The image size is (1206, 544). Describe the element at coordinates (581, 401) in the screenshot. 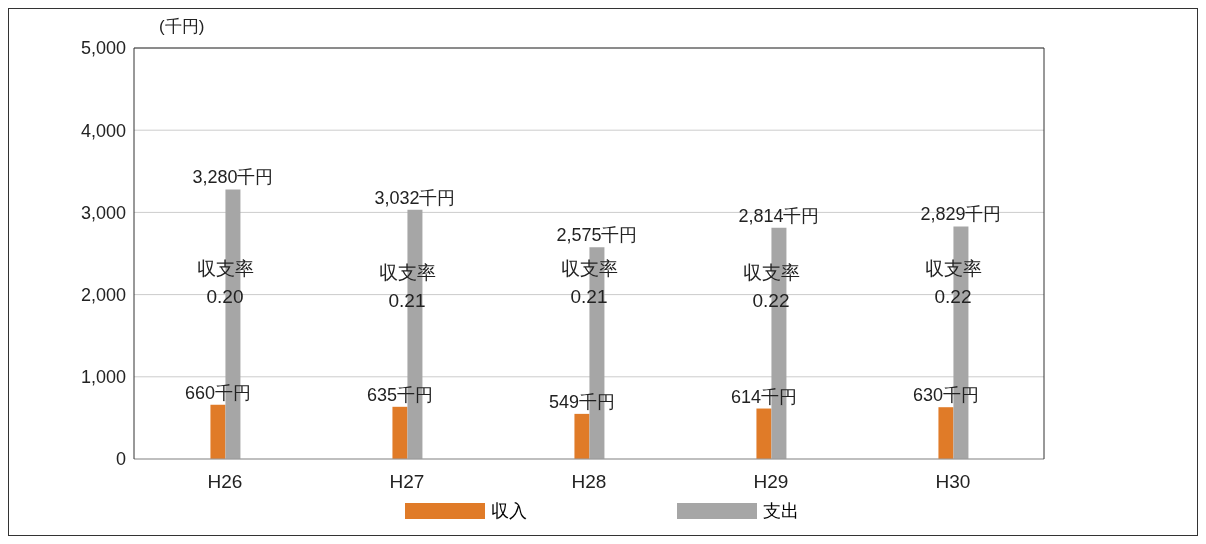

I see `data-label: 549千円` at that location.